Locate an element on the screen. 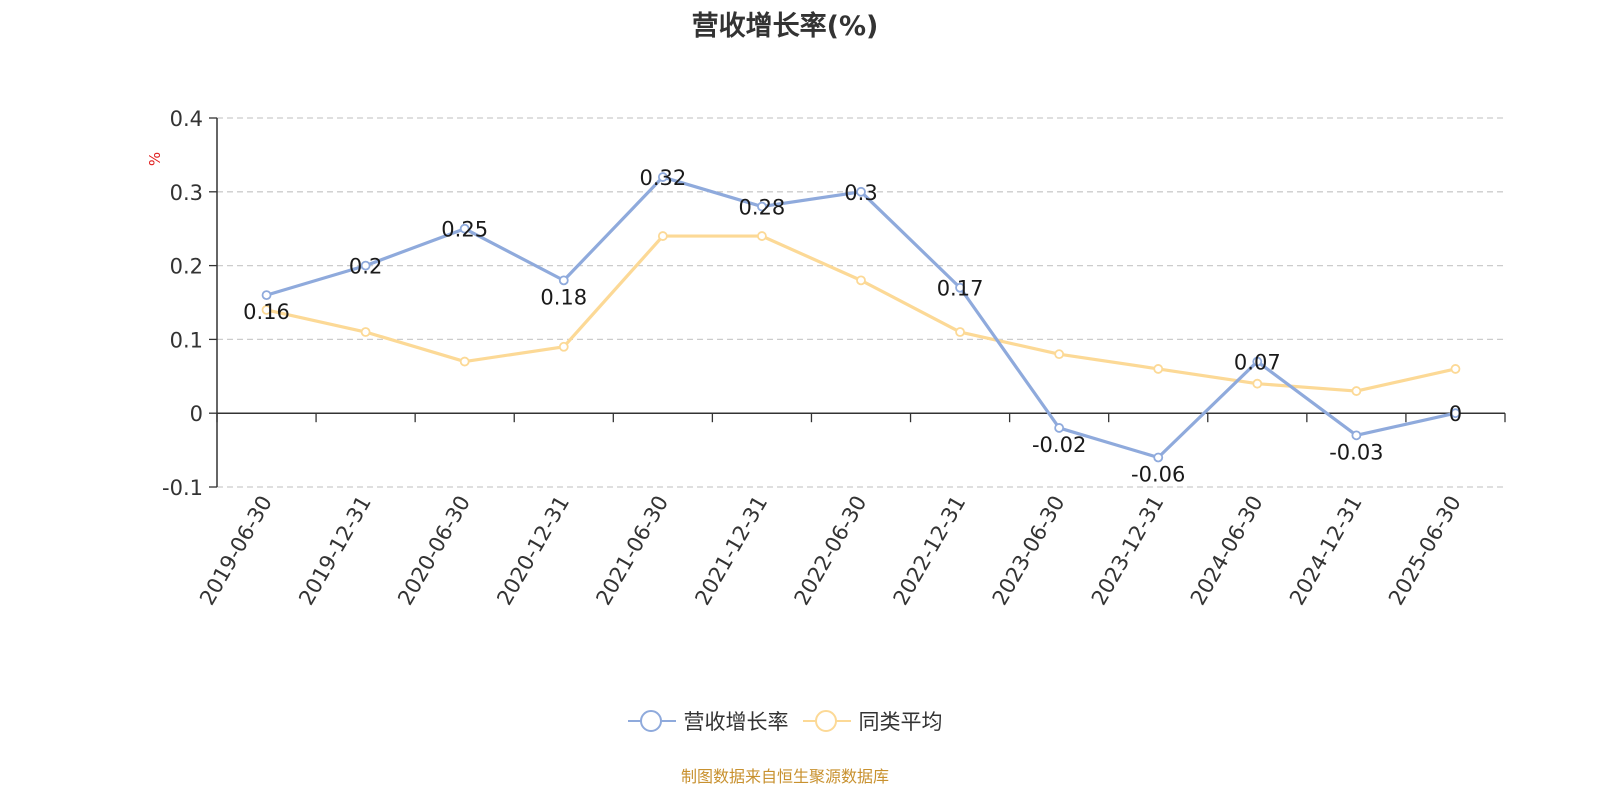  x-tick-label: 2024-06-30 is located at coordinates (1227, 551).